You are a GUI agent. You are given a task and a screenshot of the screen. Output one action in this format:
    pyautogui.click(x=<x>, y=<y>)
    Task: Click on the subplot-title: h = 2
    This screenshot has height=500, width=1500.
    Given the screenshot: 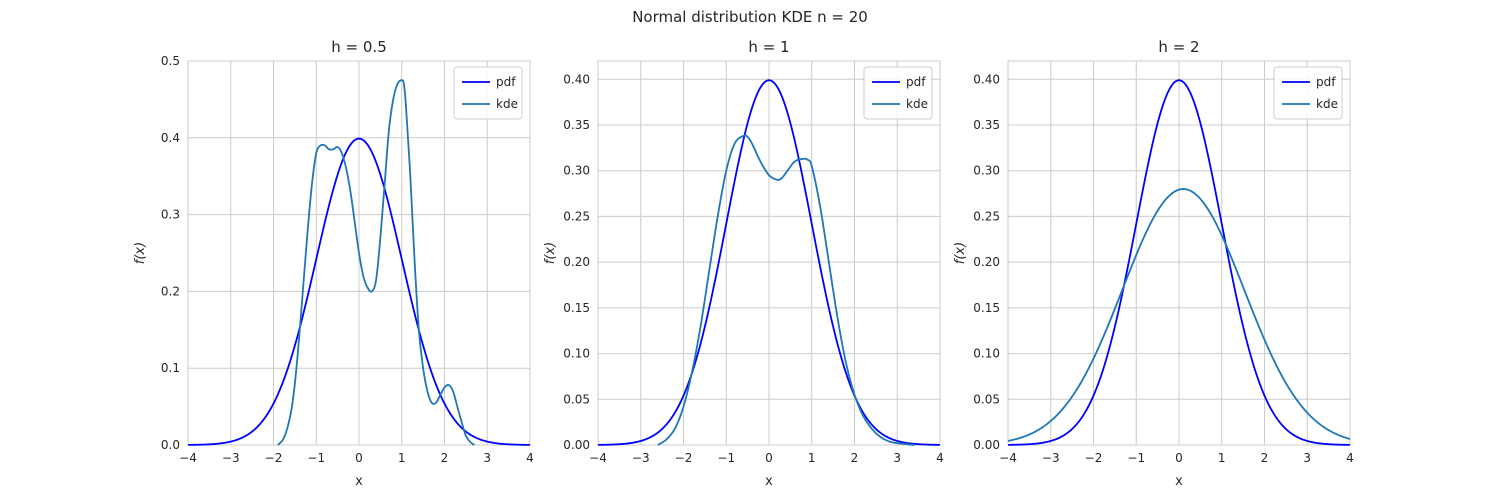 What is the action you would take?
    pyautogui.click(x=1178, y=47)
    